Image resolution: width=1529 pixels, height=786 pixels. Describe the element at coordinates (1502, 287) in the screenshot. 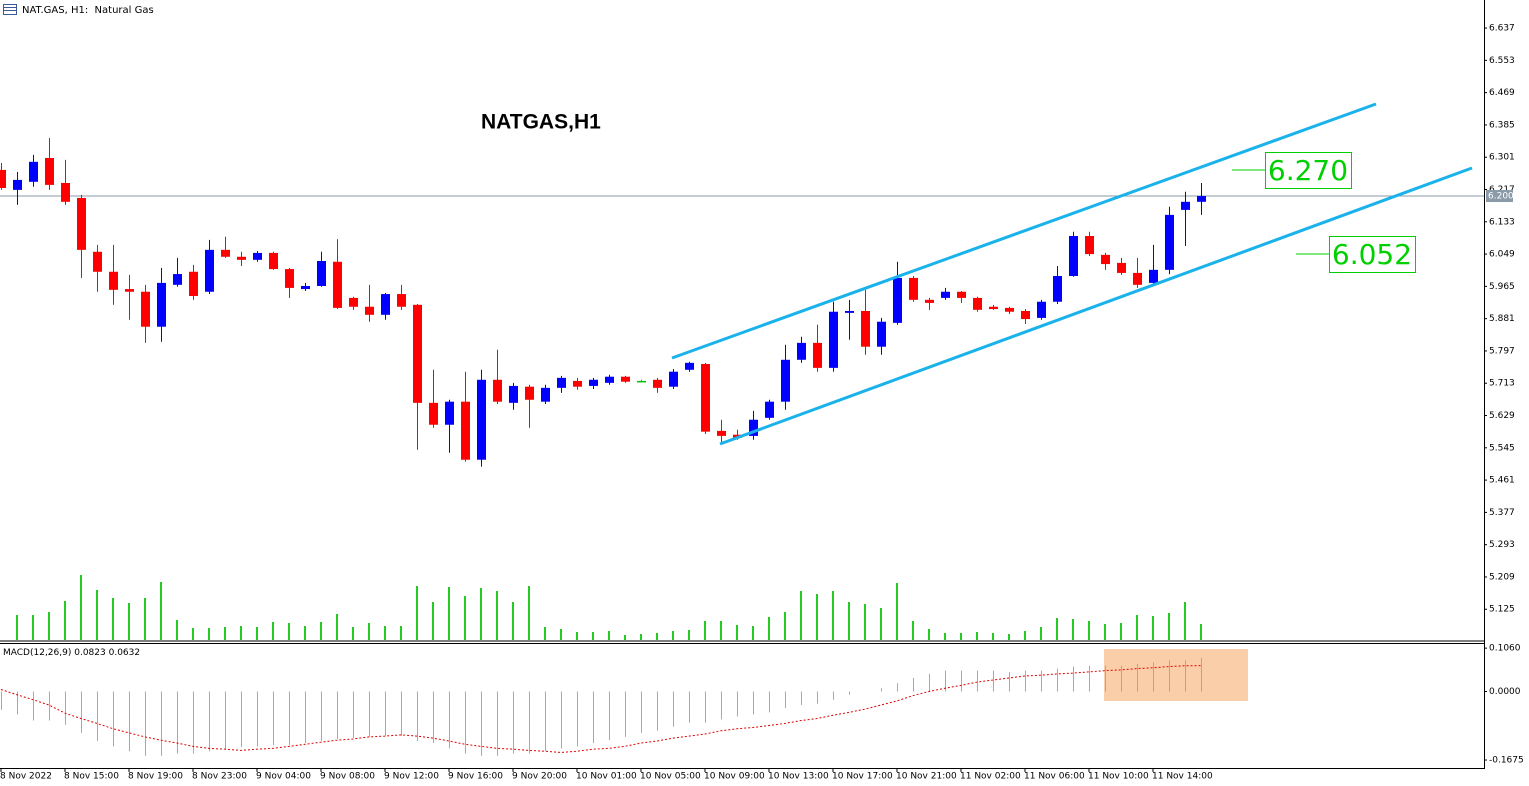

I see `y-tick-label: 5.965` at that location.